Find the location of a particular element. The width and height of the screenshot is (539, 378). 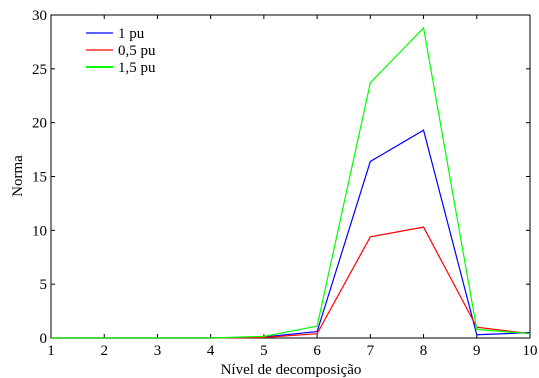

x-tick-label: 4 is located at coordinates (211, 351).